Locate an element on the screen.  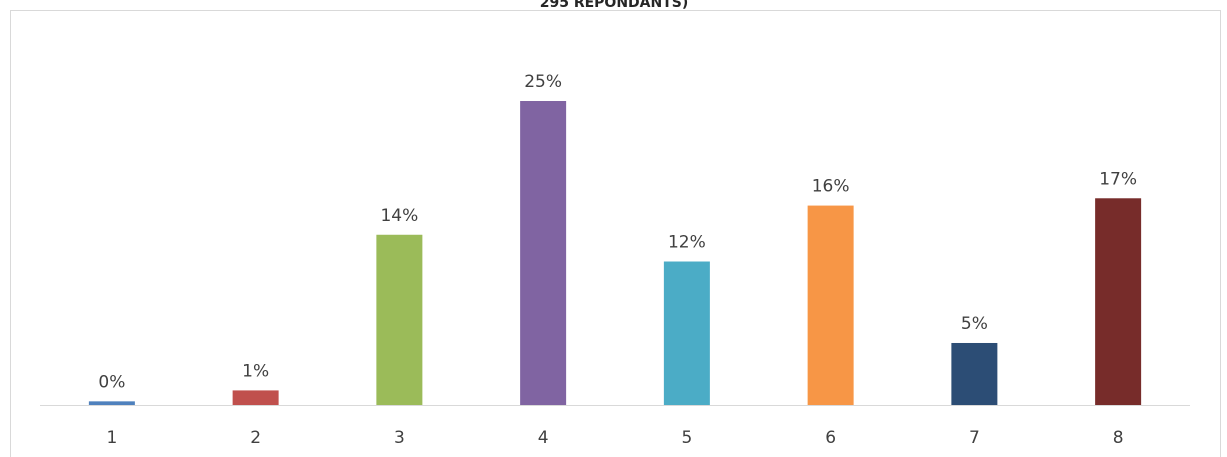
x-tick-label: 1 is located at coordinates (111, 438).